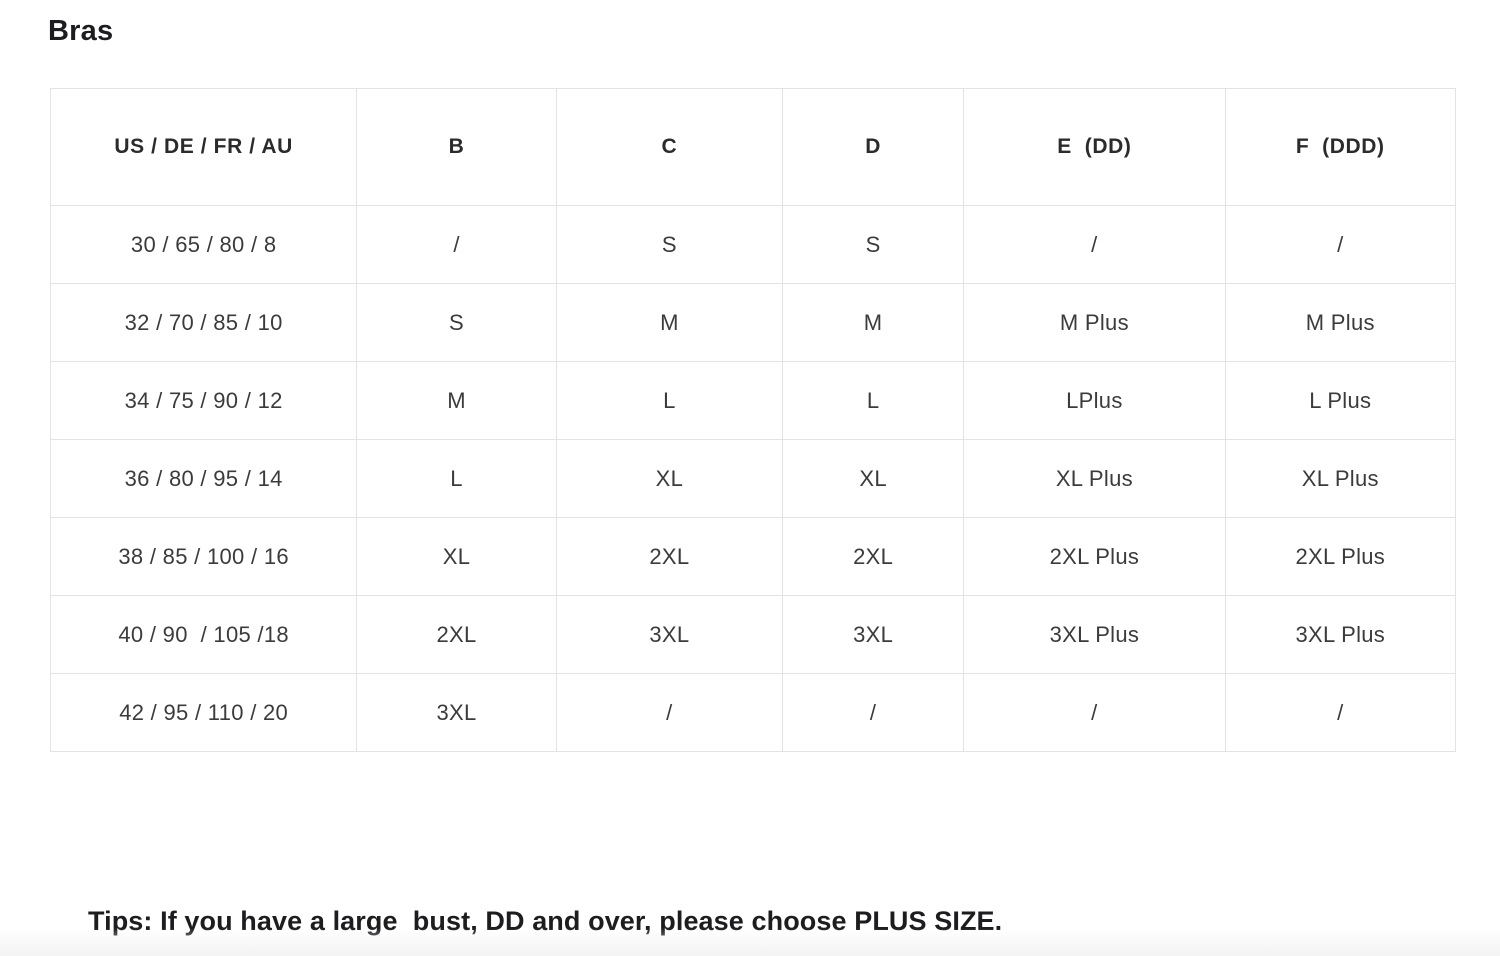 This screenshot has height=956, width=1500. What do you see at coordinates (203, 244) in the screenshot?
I see `band-size-cell: 30 / 65 / 80 / 8` at bounding box center [203, 244].